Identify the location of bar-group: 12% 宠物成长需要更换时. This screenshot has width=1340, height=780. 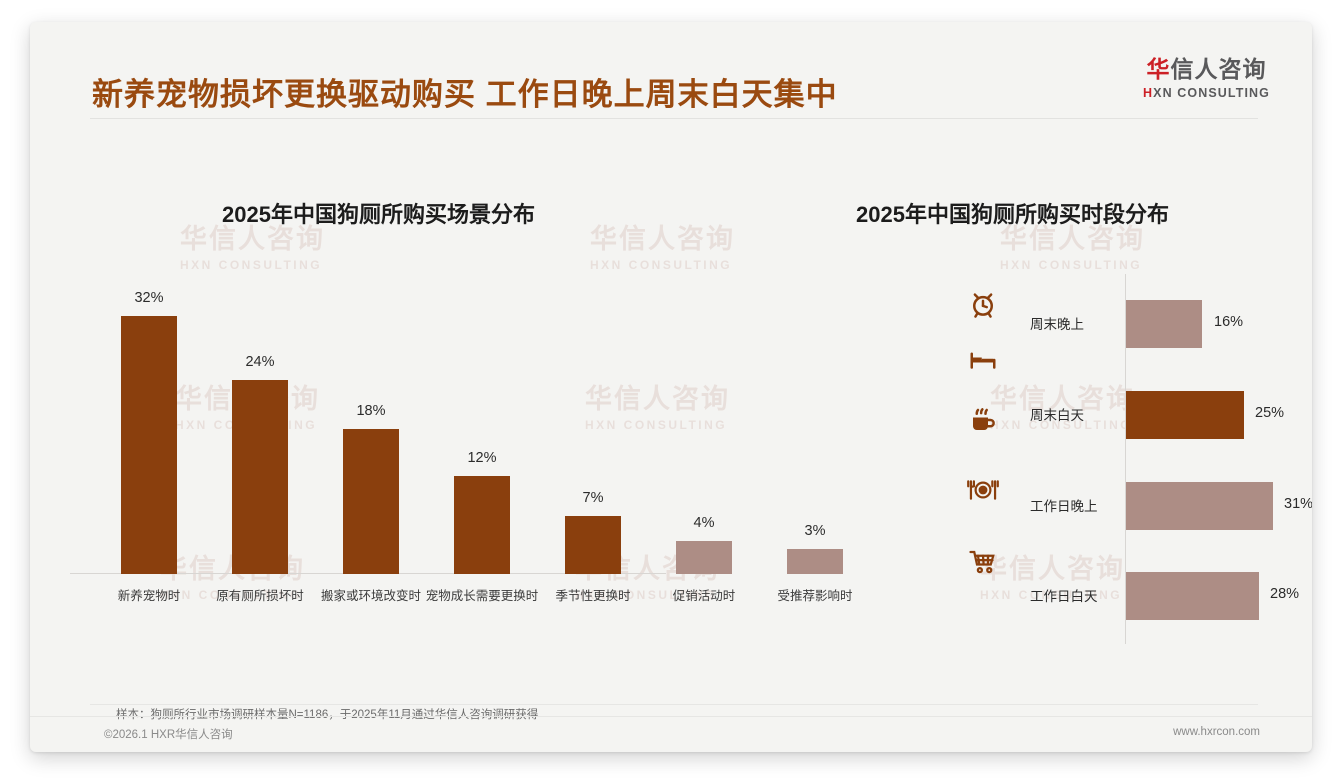
(482, 526).